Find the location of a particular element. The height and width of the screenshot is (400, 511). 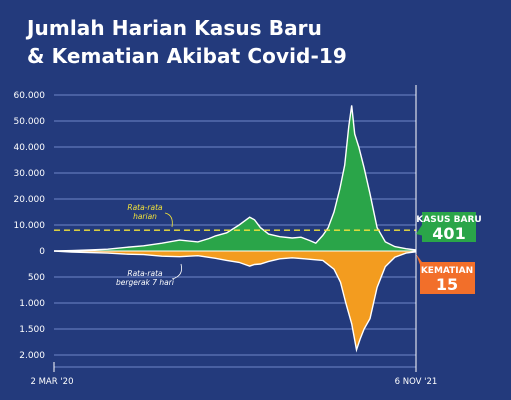

y-tick-deaths: 1.000 is located at coordinates (32, 304).